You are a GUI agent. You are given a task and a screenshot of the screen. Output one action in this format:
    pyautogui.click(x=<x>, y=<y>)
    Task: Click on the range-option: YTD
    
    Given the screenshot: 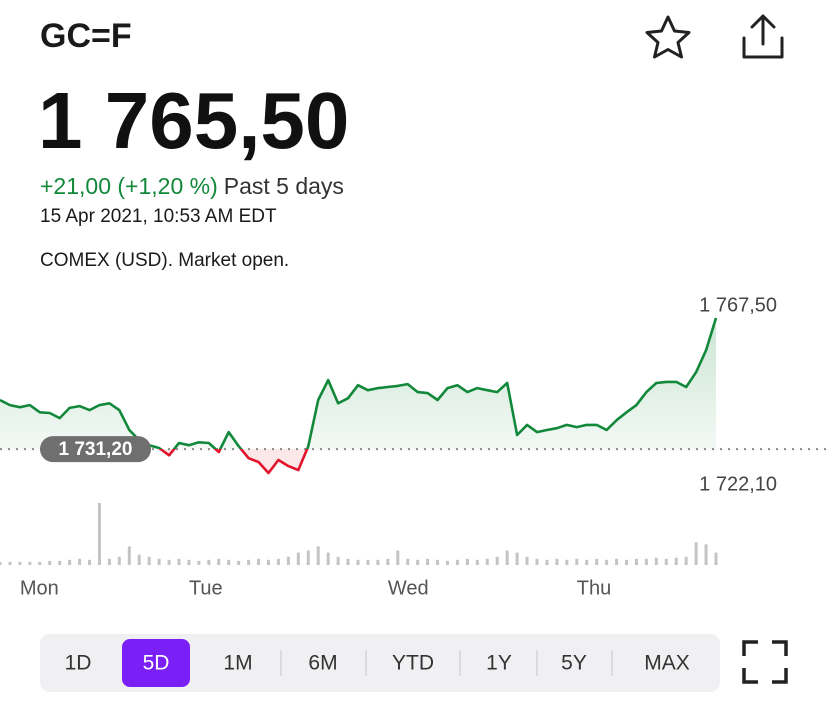 What is the action you would take?
    pyautogui.click(x=413, y=663)
    